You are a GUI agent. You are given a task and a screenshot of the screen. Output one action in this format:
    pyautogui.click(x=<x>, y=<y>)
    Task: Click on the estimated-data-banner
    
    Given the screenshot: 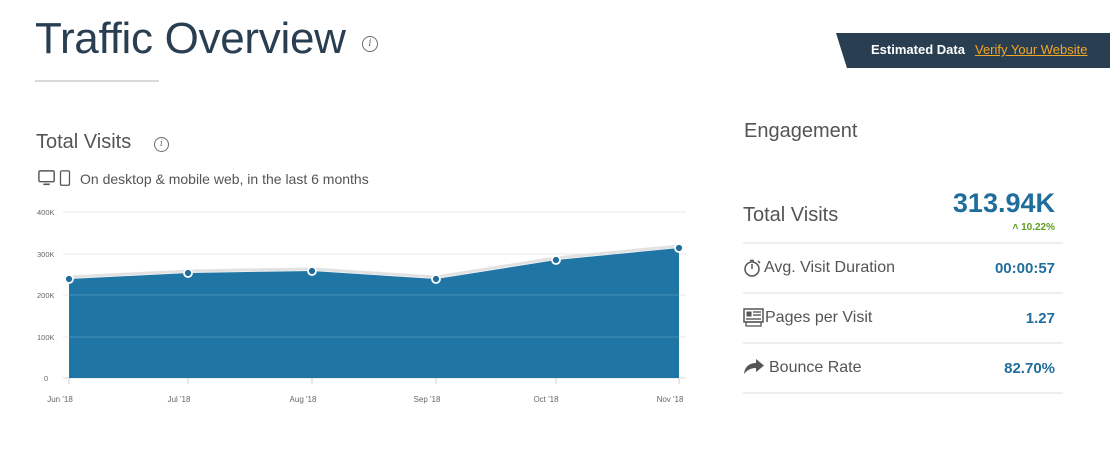 What is the action you would take?
    pyautogui.click(x=973, y=50)
    